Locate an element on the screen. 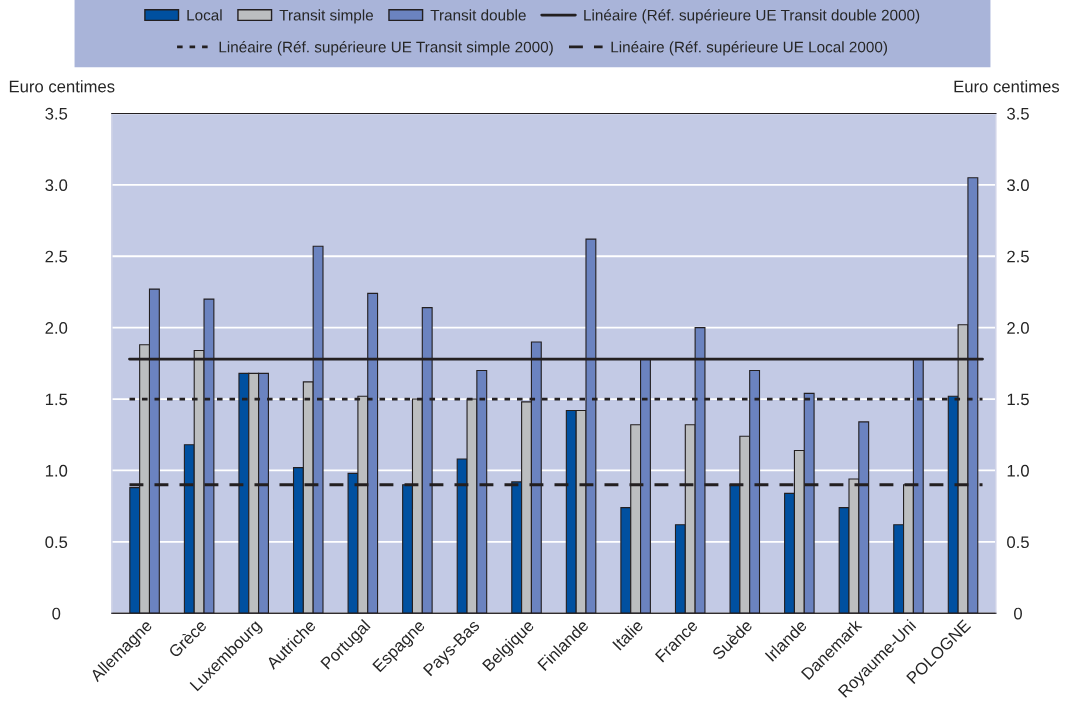 Image resolution: width=1065 pixels, height=709 pixels. y-tick-label: 0 is located at coordinates (56, 613).